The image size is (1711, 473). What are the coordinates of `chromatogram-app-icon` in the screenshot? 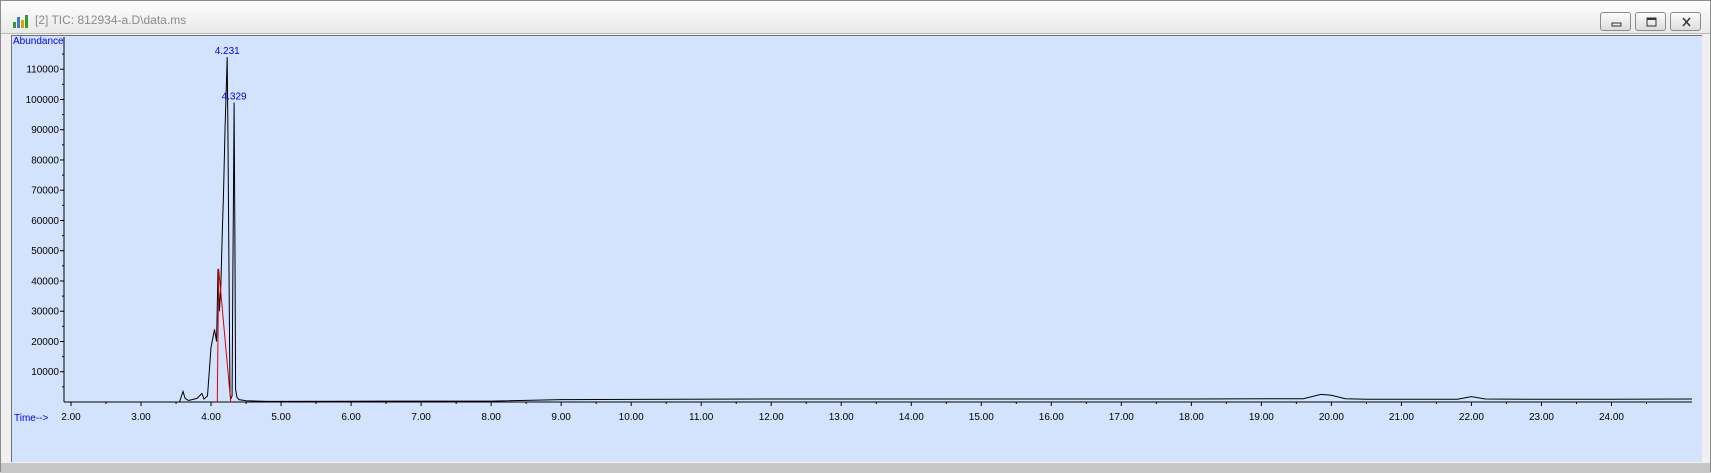 It's located at (20, 21).